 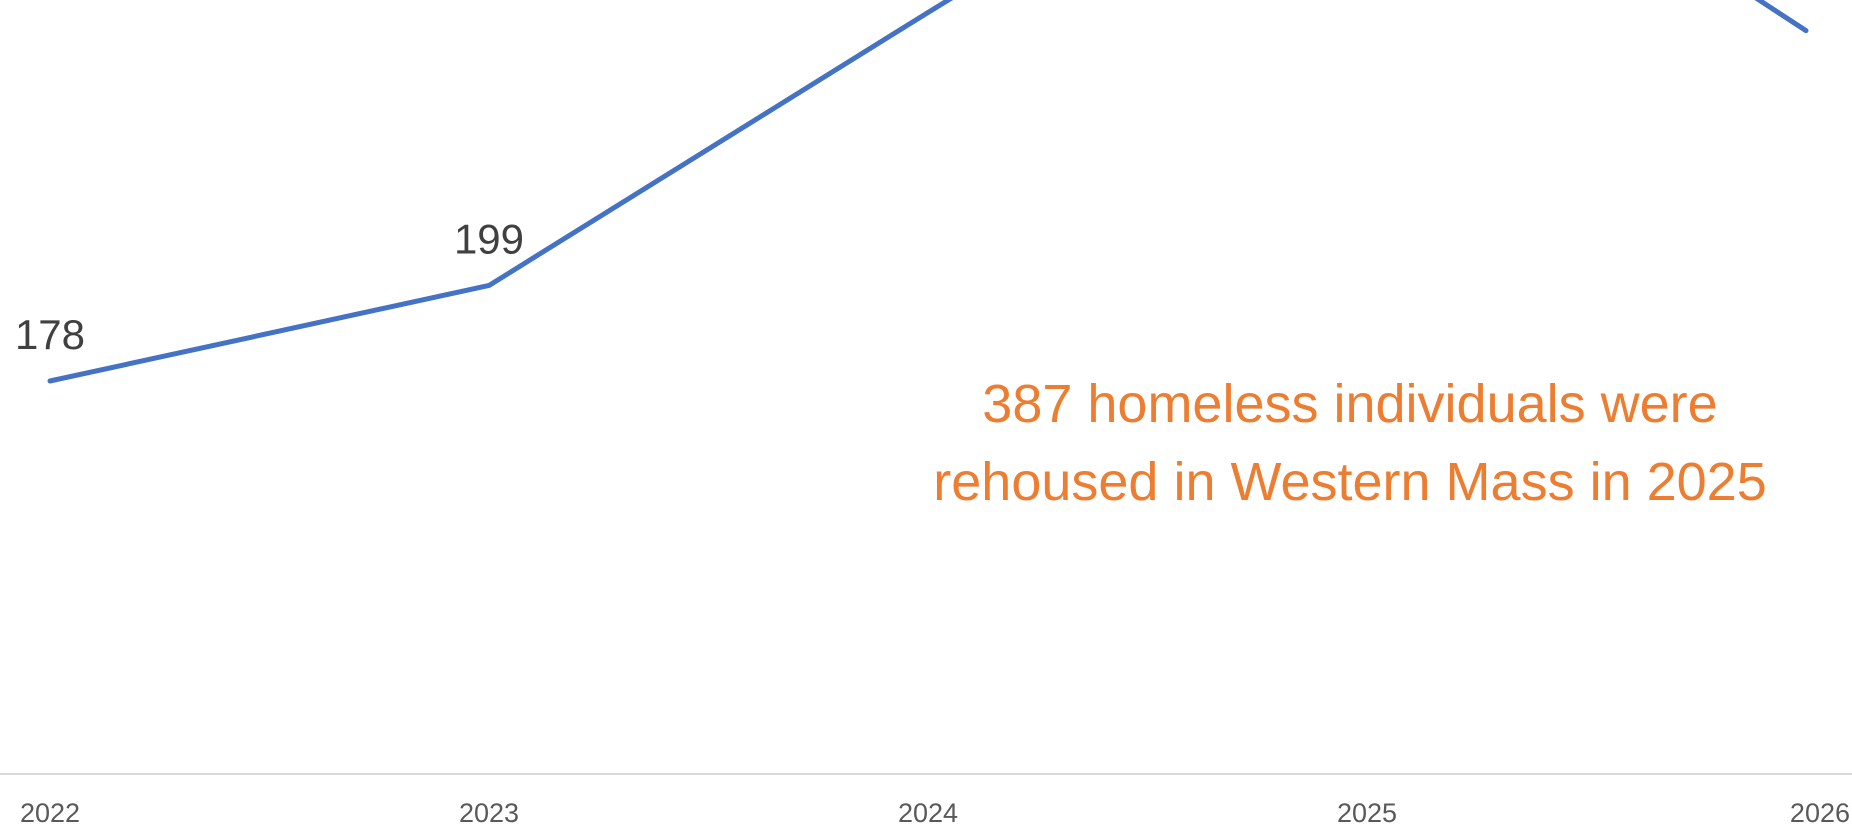 What do you see at coordinates (1350, 482) in the screenshot?
I see `annotation-line-2: rehoused in Western Mass in 2025` at bounding box center [1350, 482].